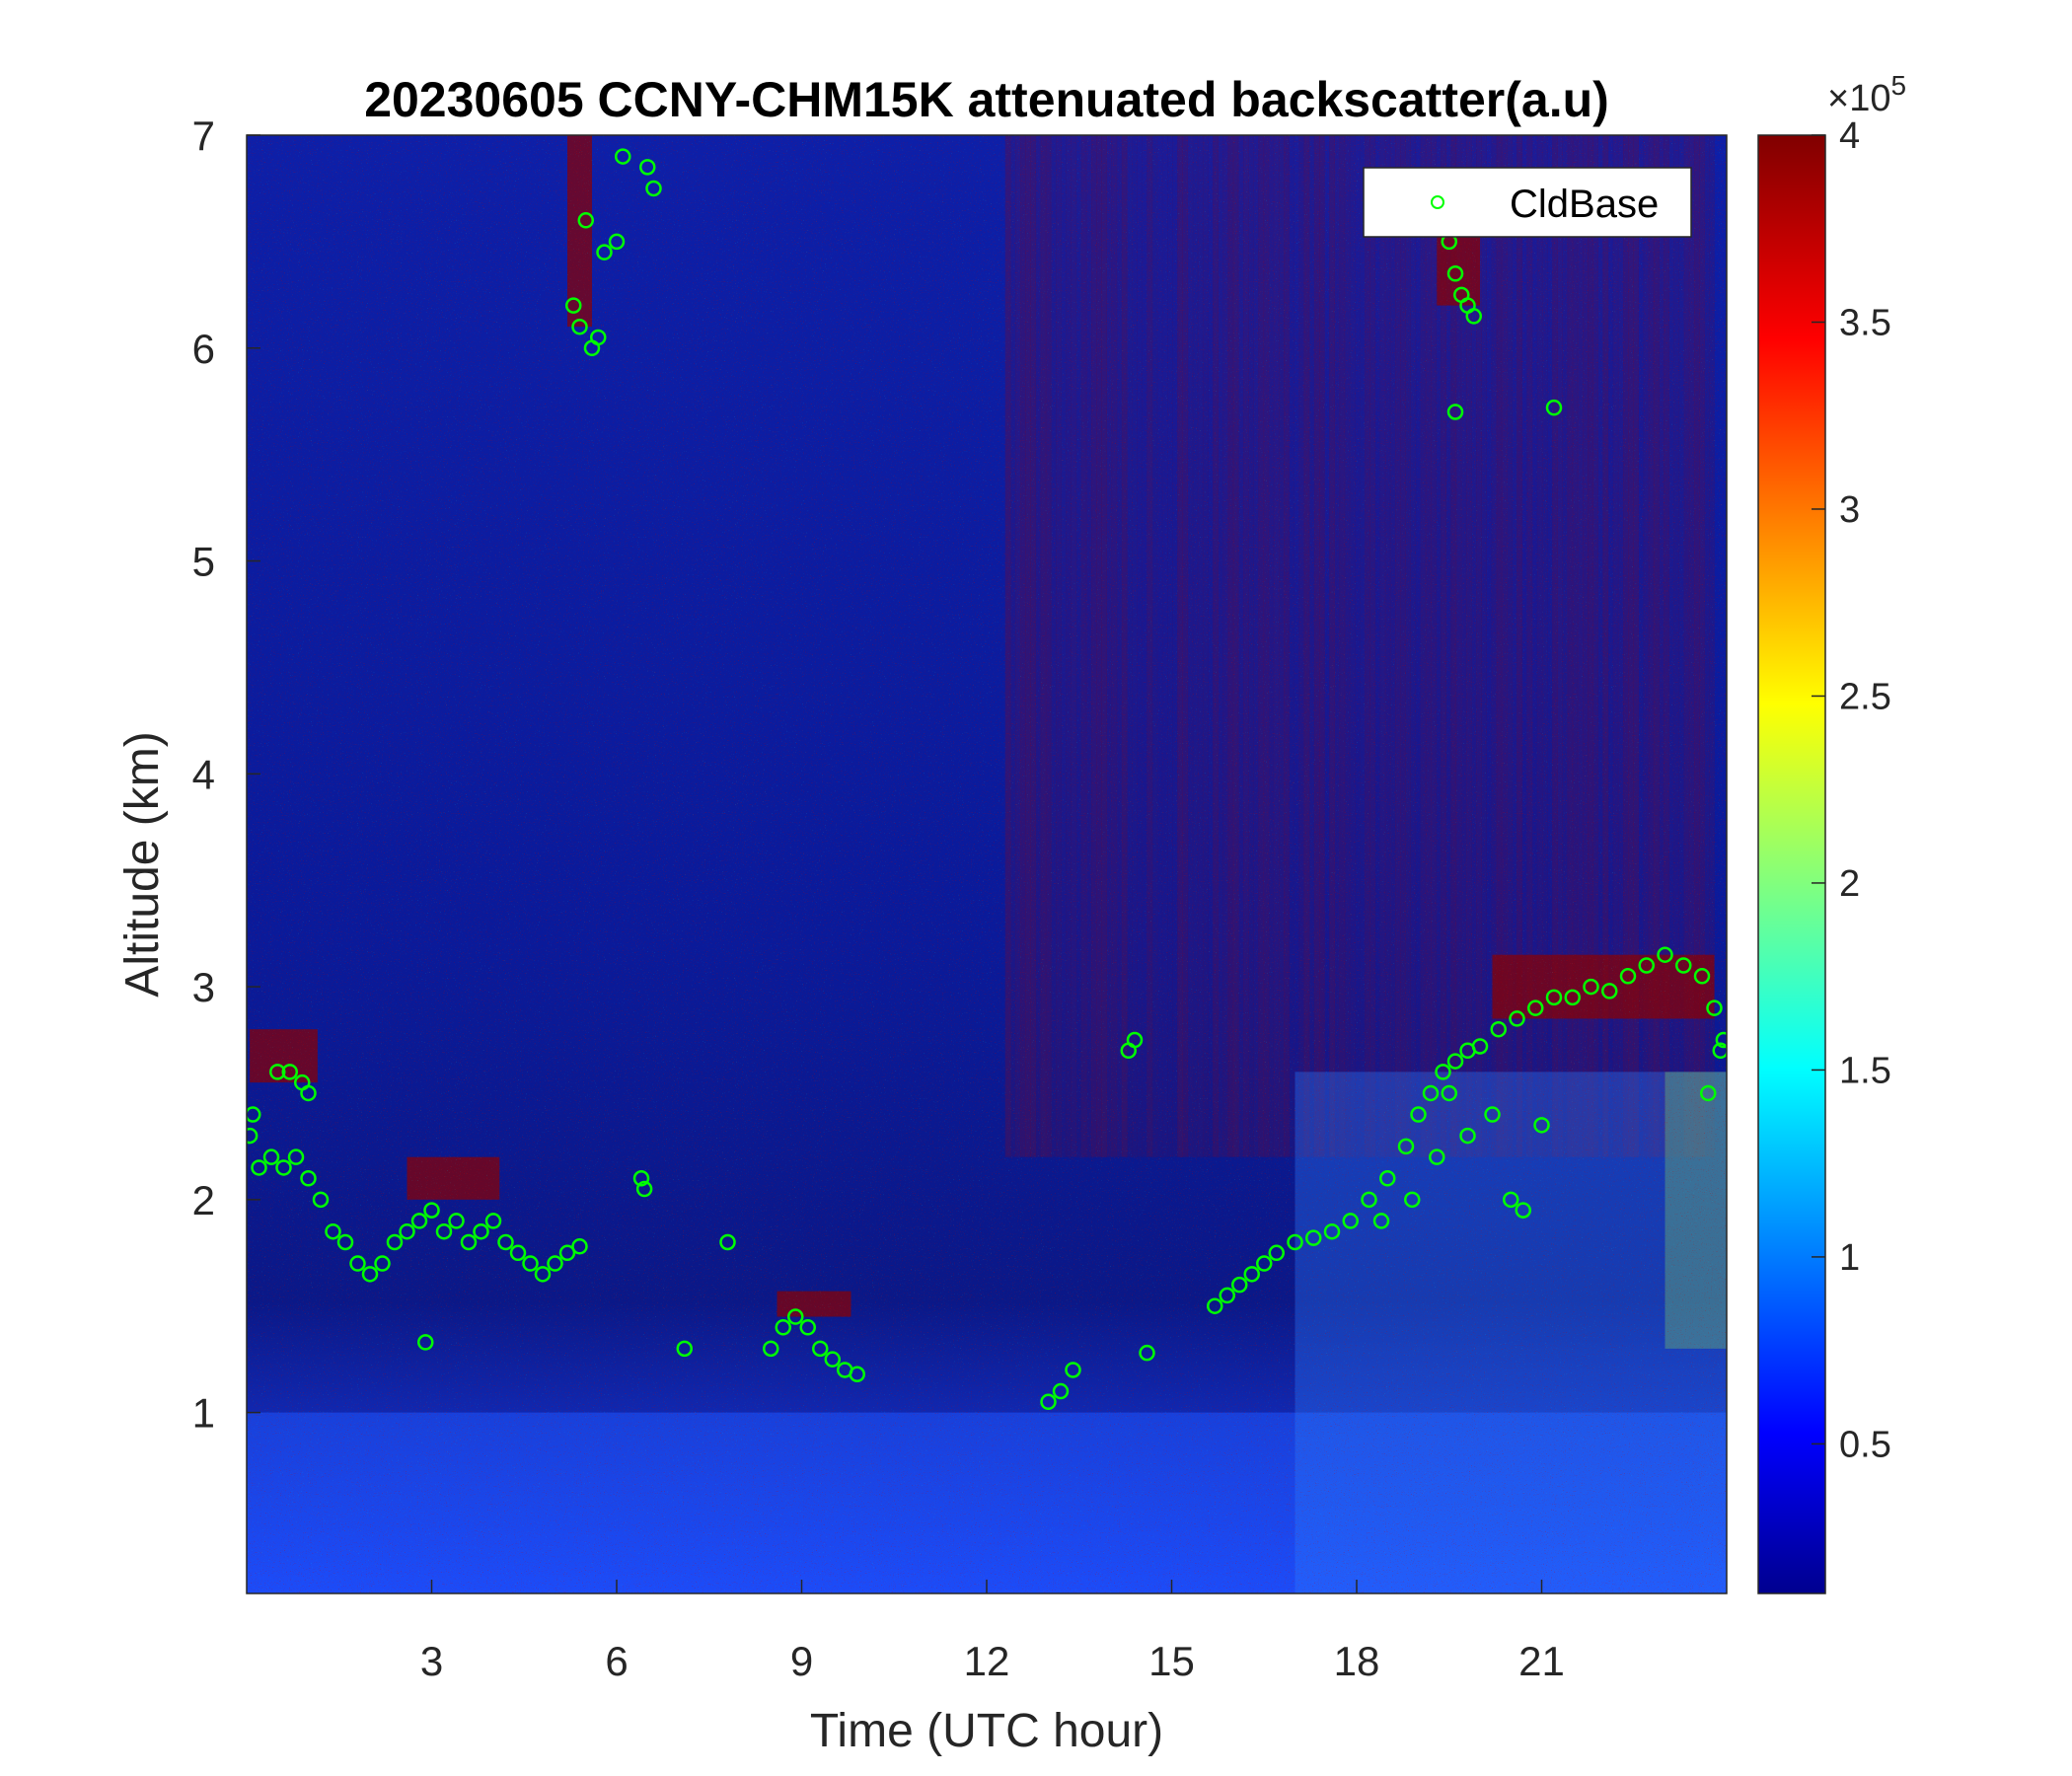 The height and width of the screenshot is (1776, 2072). Describe the element at coordinates (1357, 1661) in the screenshot. I see `x-tick-label: 18` at that location.